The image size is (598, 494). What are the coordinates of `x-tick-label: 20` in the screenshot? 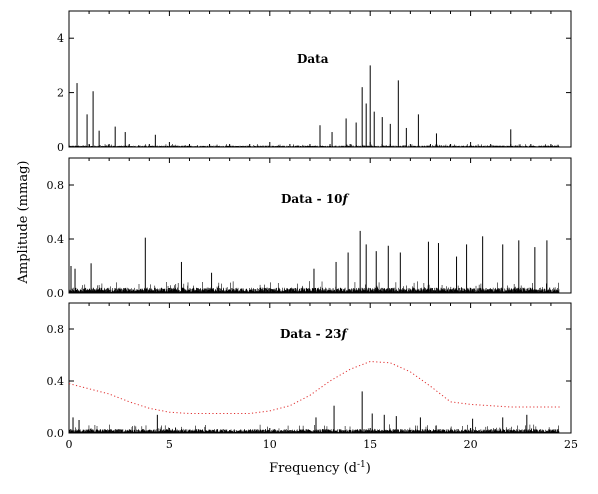 It's located at (471, 444).